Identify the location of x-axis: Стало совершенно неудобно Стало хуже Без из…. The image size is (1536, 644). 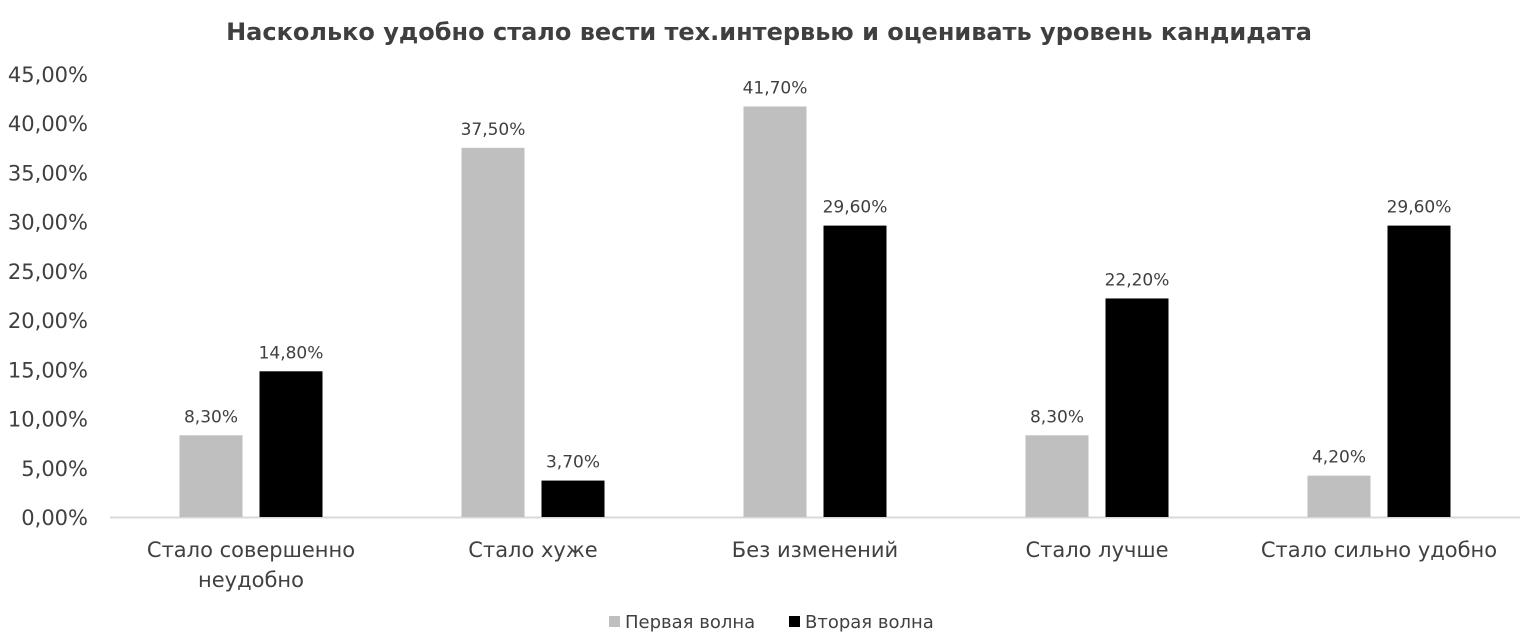
(815, 554).